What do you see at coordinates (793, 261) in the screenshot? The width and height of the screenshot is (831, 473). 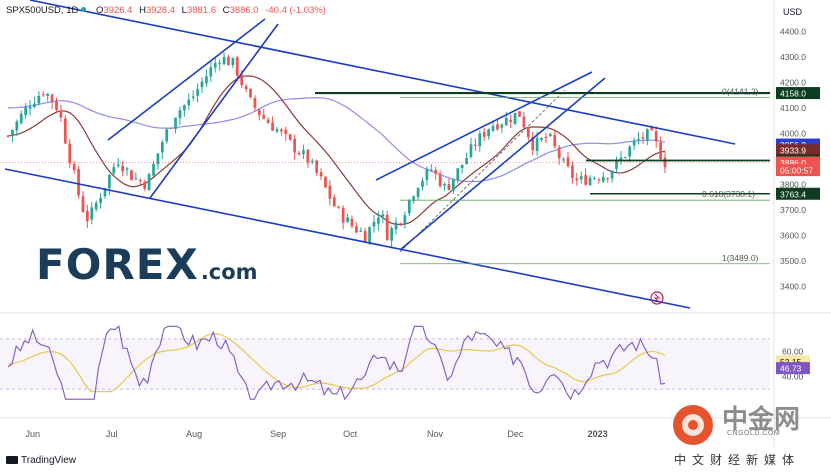 I see `y-tick-label: 3500.0` at bounding box center [793, 261].